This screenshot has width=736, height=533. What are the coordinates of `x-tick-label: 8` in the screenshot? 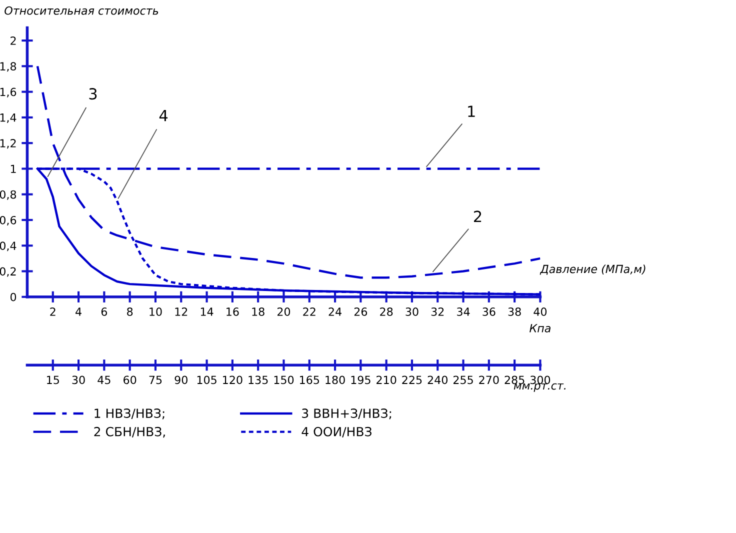 It's located at (130, 311).